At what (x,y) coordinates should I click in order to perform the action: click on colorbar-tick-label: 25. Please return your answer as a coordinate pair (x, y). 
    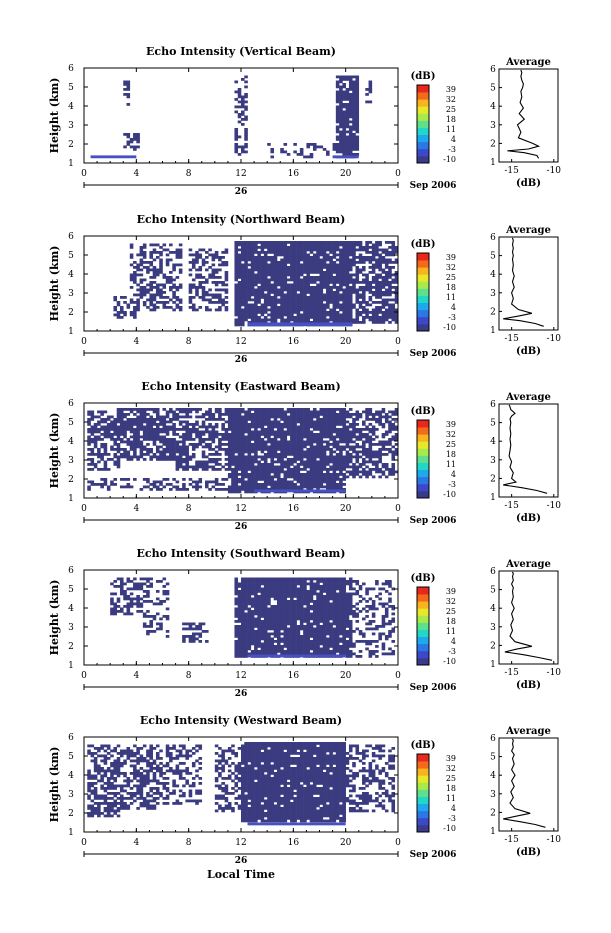
    Looking at the image, I should click on (451, 277).